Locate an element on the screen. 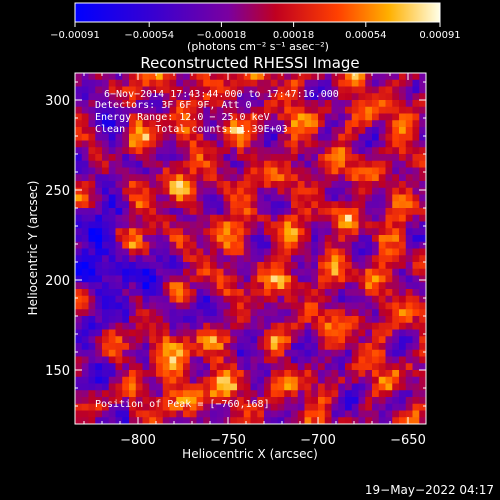 The image size is (500, 500). y-tick-label: 300 is located at coordinates (57, 101).